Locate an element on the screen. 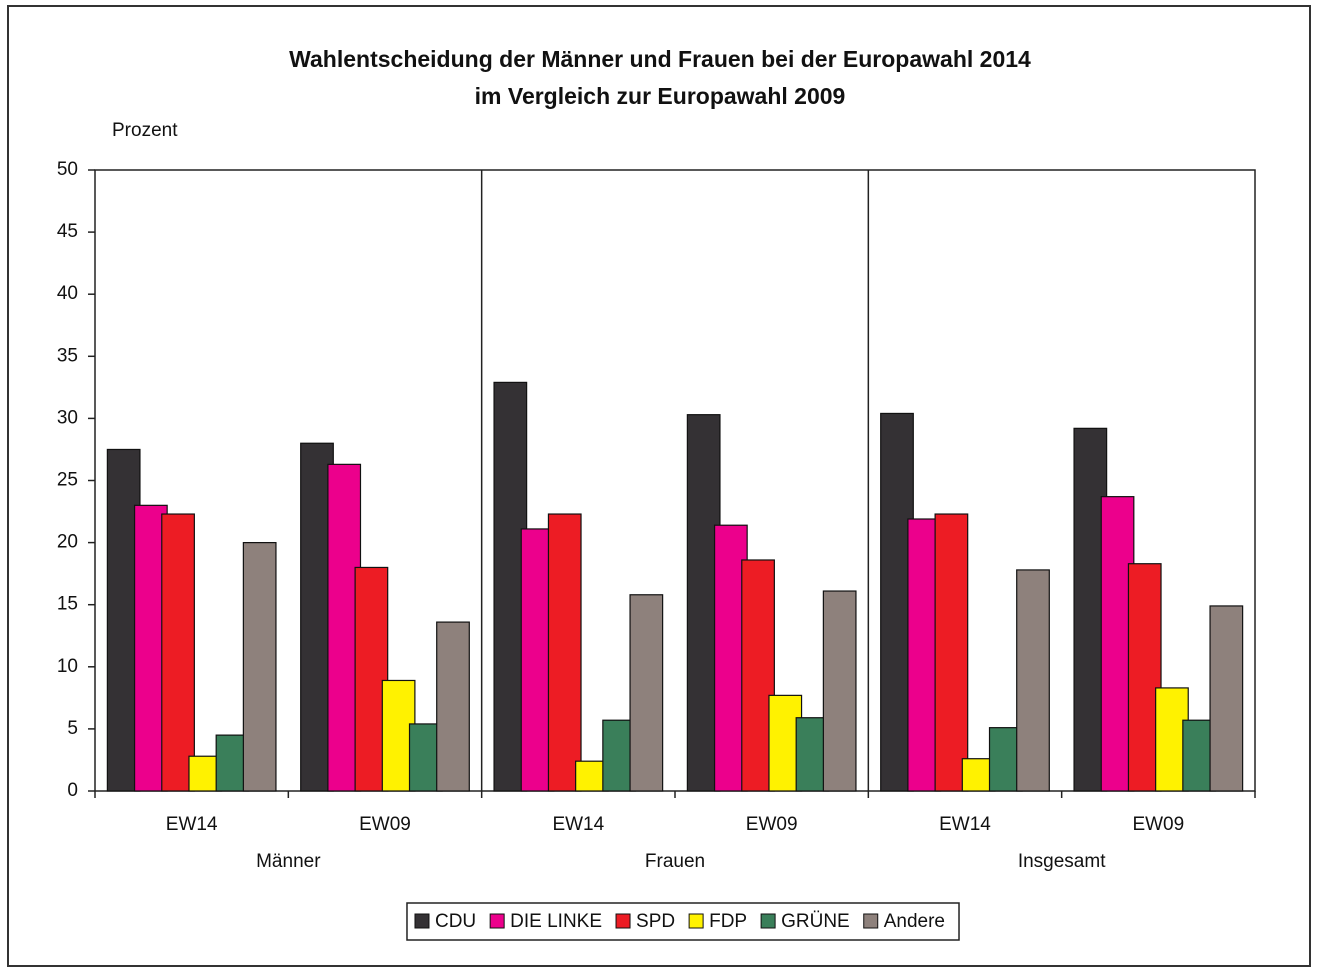 The image size is (1318, 972). y-tick-label: 45 is located at coordinates (67, 231).